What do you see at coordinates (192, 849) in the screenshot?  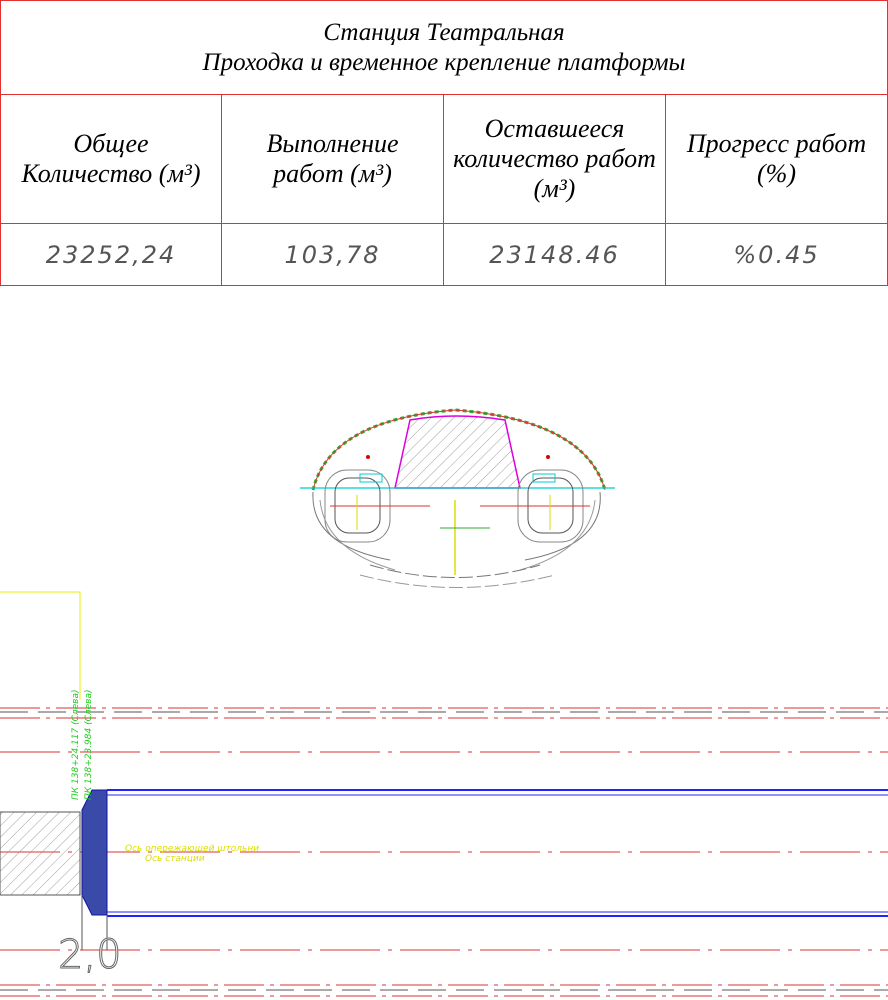 I see `axis-label: Ось опережающей штольни` at bounding box center [192, 849].